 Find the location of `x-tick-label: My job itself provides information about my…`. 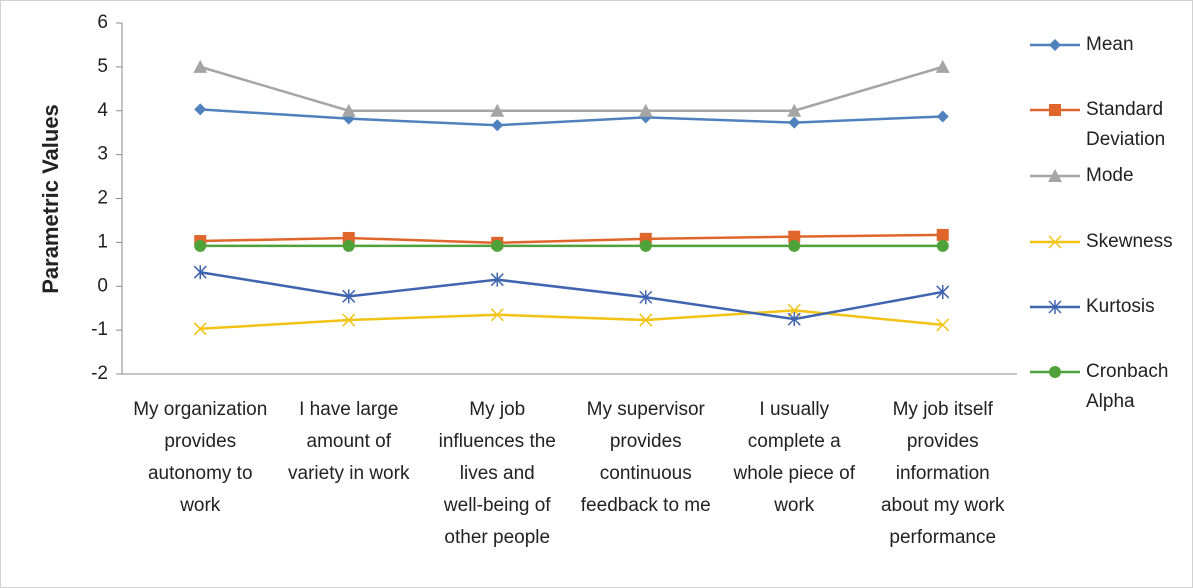

x-tick-label: My job itself provides information about my… is located at coordinates (943, 473).